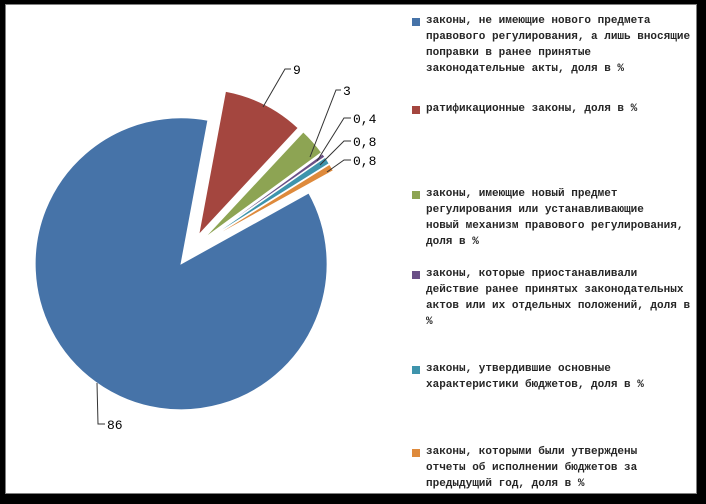 The image size is (706, 504). What do you see at coordinates (364, 142) in the screenshot?
I see `slice-value-label-4: 0,8` at bounding box center [364, 142].